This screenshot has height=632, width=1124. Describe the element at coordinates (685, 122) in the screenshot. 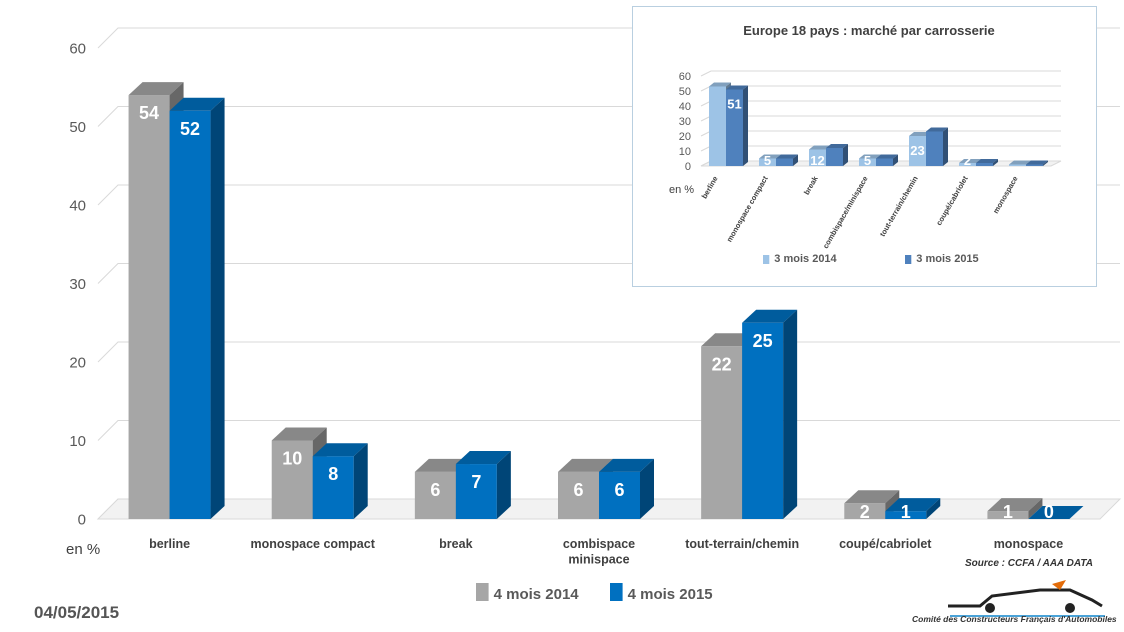

I see `y-tick-label: 30` at that location.